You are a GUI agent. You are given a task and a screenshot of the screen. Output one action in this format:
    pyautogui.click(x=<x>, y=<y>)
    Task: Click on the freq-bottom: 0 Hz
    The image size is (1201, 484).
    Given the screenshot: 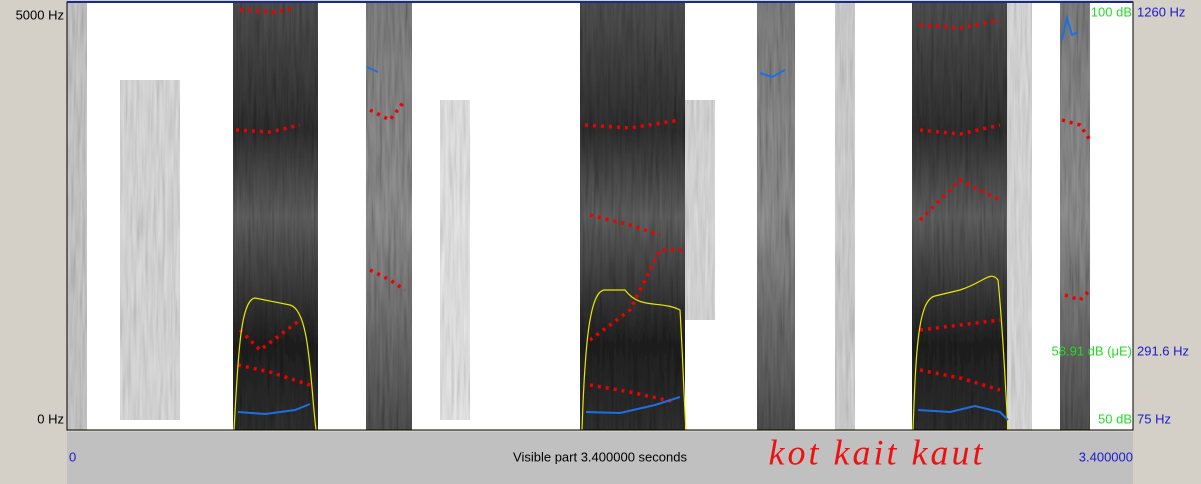 What is the action you would take?
    pyautogui.click(x=50, y=418)
    